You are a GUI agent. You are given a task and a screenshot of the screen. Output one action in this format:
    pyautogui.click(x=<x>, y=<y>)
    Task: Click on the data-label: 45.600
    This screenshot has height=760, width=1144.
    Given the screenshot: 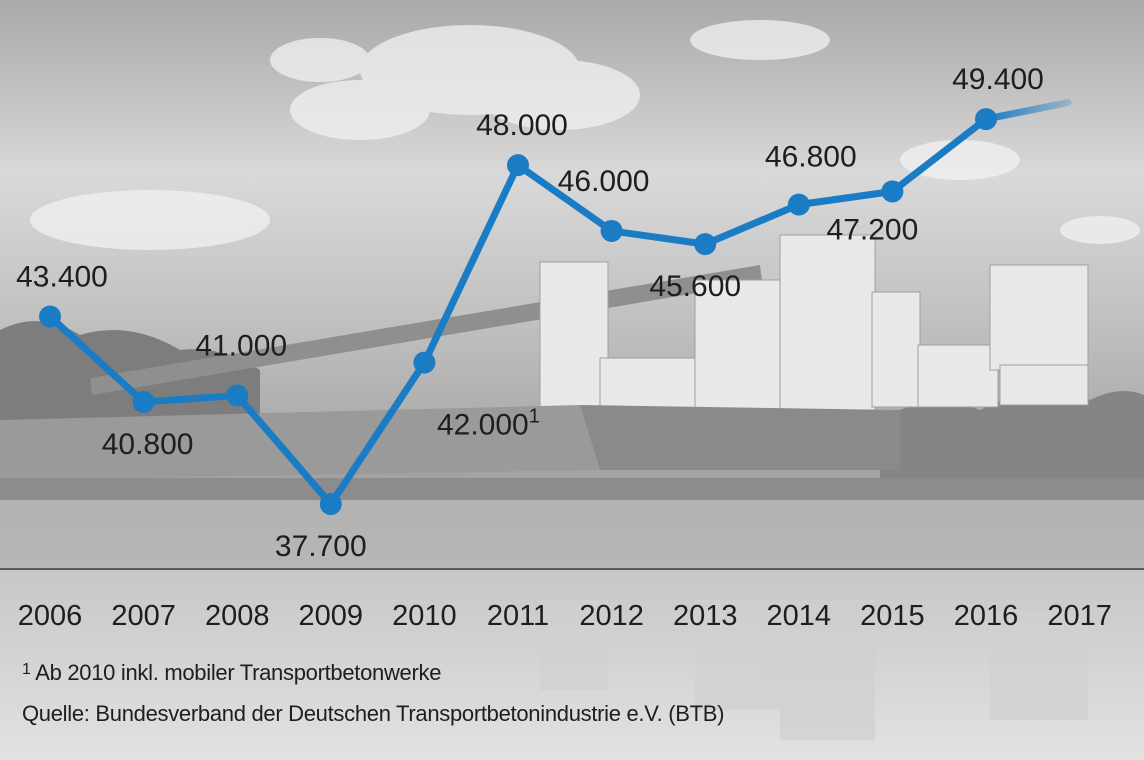 What is the action you would take?
    pyautogui.click(x=695, y=286)
    